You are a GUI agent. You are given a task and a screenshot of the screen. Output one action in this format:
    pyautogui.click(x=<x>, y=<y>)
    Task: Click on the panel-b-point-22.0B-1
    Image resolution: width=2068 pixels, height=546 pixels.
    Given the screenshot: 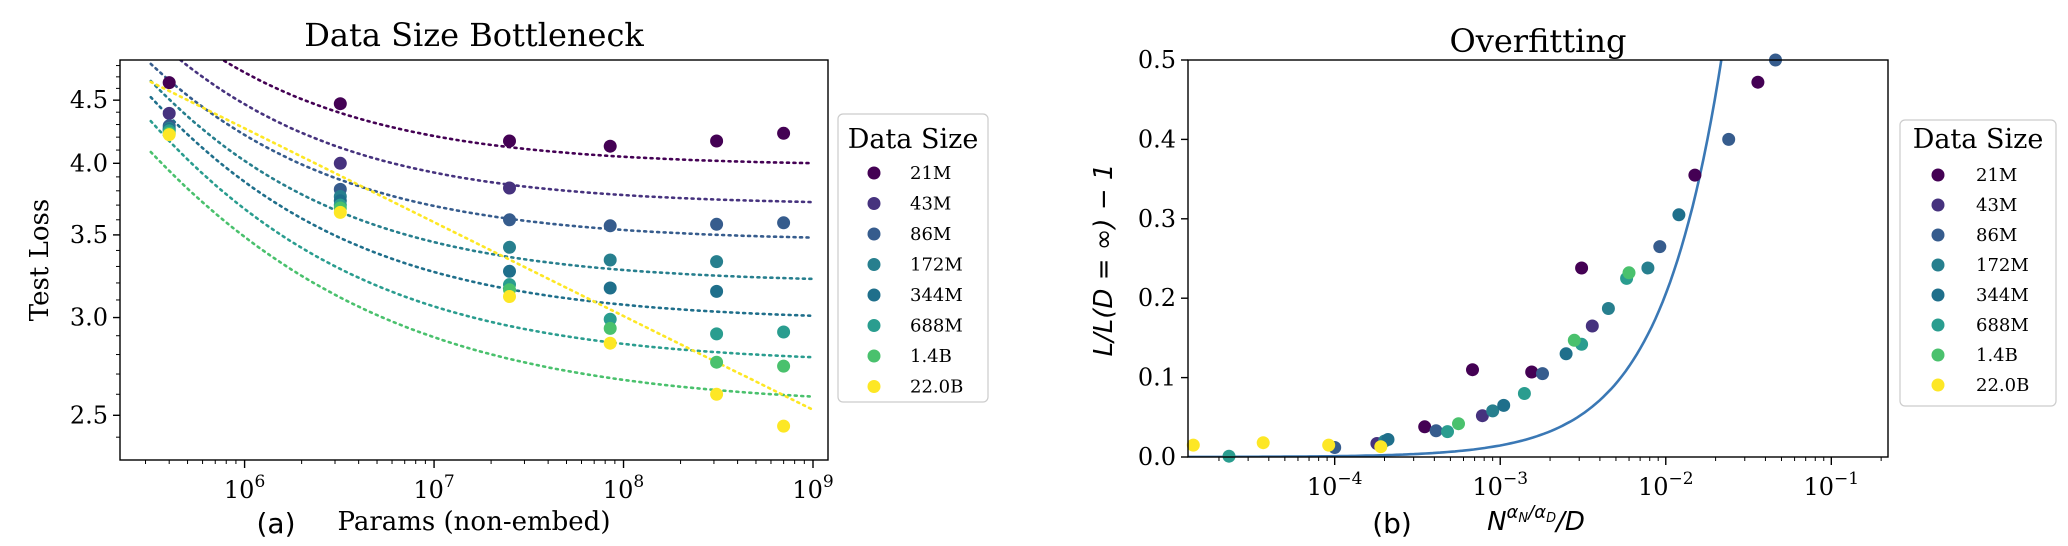 What is the action you would take?
    pyautogui.click(x=1263, y=443)
    